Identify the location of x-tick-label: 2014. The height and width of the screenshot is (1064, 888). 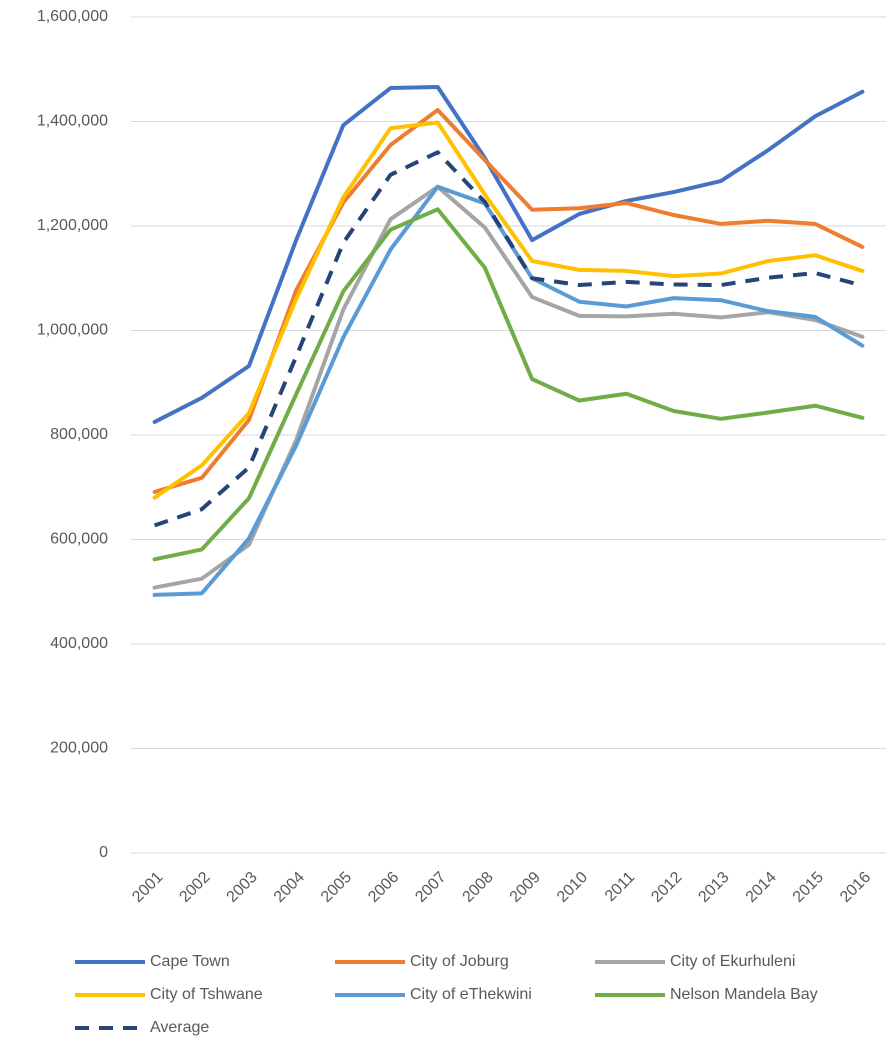
(761, 887).